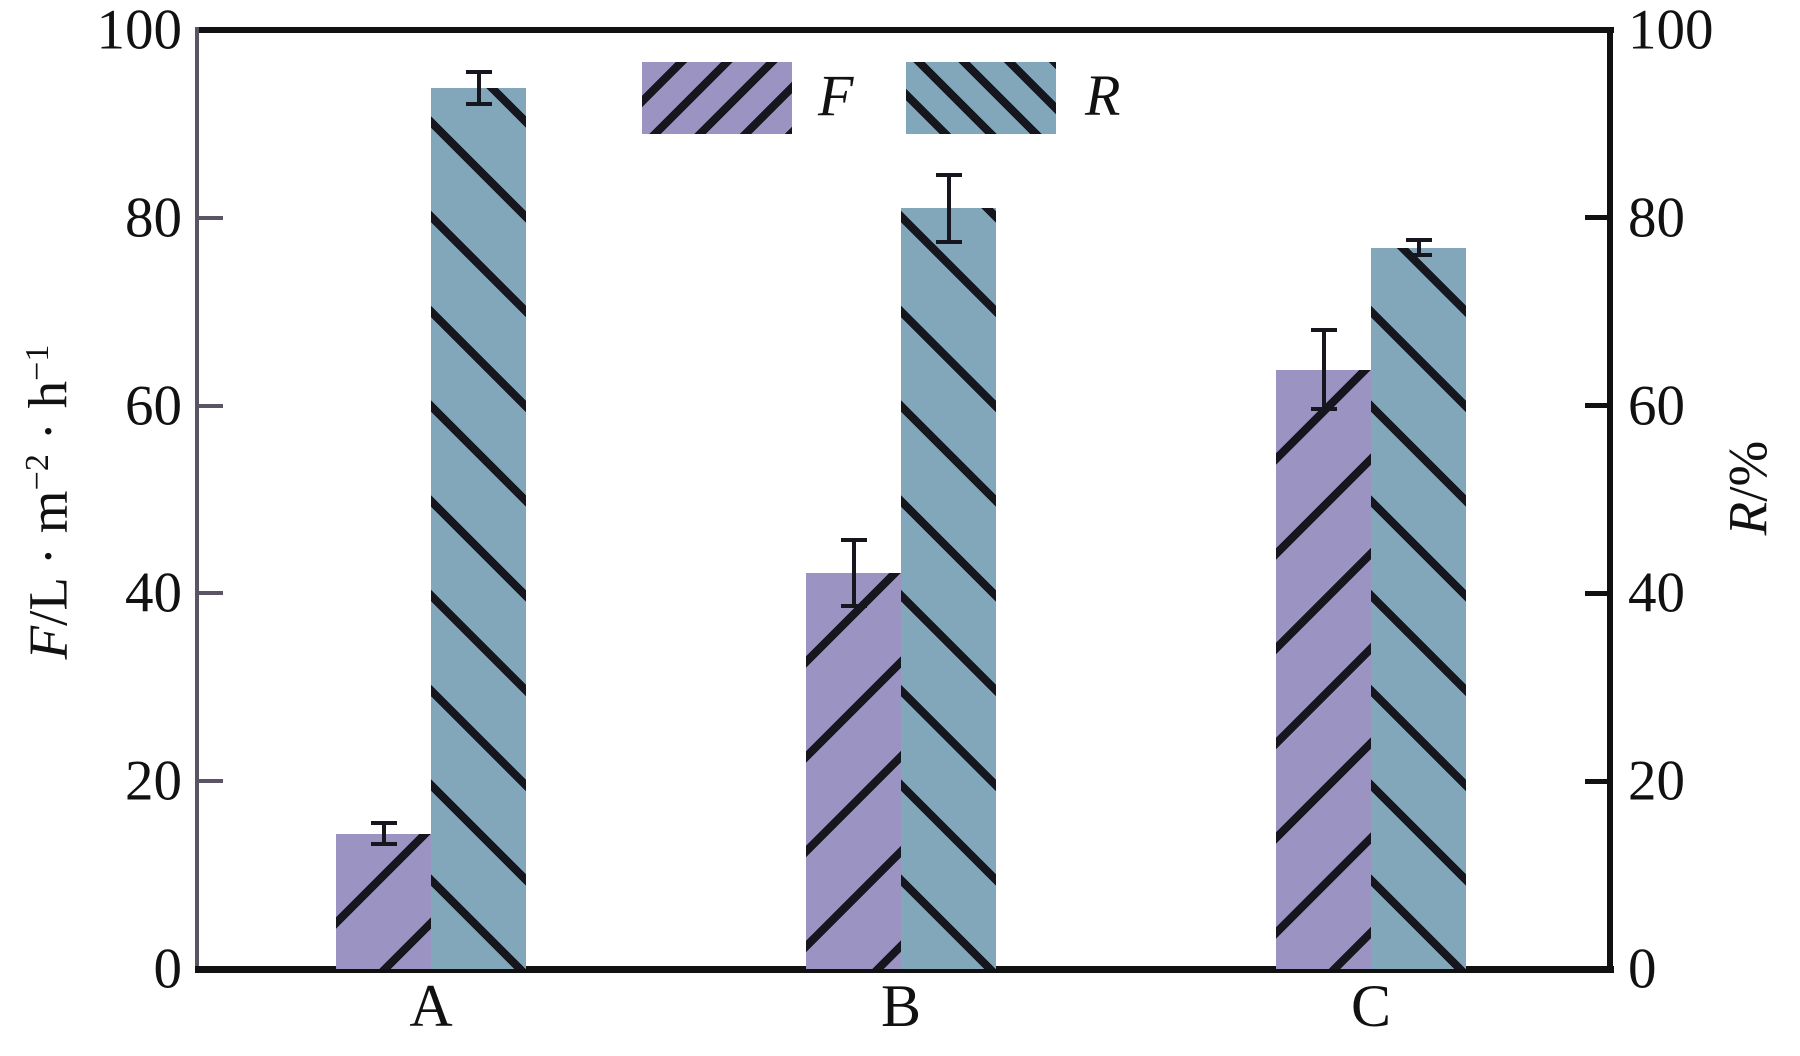  Describe the element at coordinates (1323, 370) in the screenshot. I see `error-bar-F-C` at that location.